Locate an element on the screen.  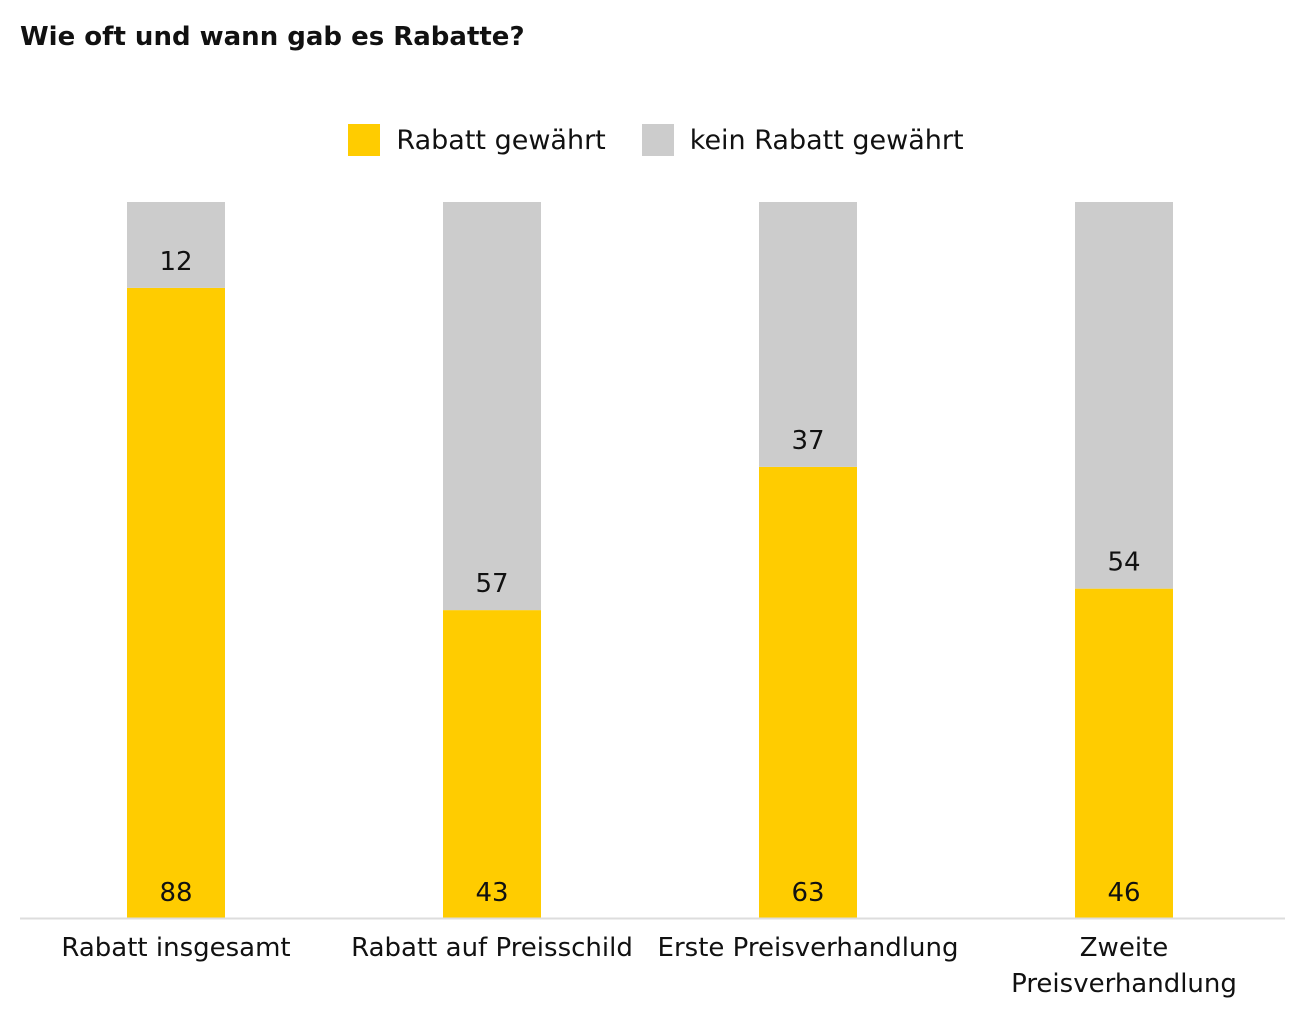
data-label-kein-rabatt-gewaehrt-rabatt-auf-preisschild: 57 is located at coordinates (491, 584).